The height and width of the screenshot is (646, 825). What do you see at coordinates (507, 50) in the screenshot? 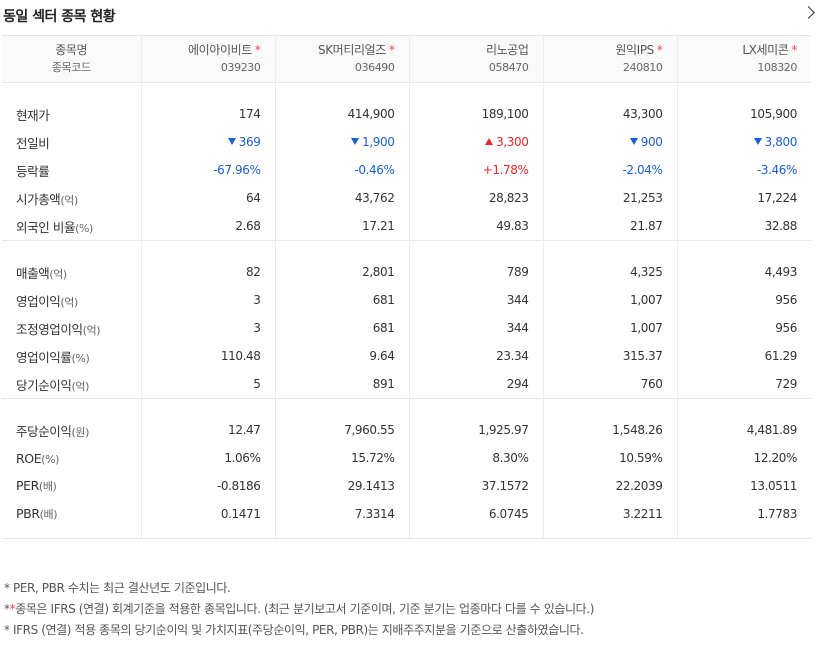
I see `company-name: 리노공업` at bounding box center [507, 50].